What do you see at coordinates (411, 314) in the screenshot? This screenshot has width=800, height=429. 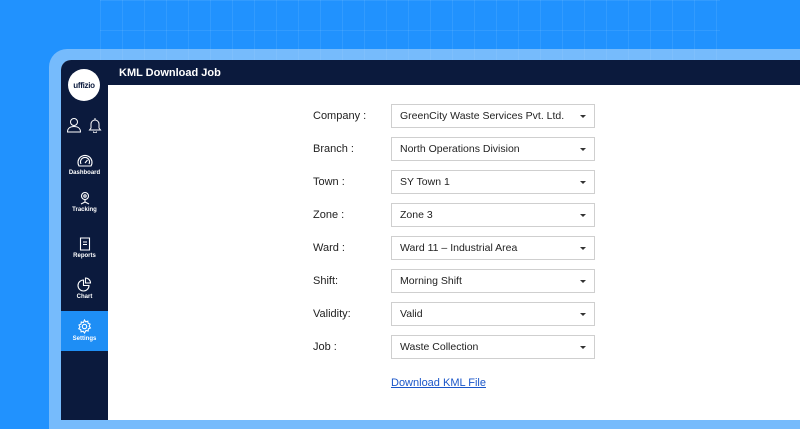 I see `validity-value: Valid` at bounding box center [411, 314].